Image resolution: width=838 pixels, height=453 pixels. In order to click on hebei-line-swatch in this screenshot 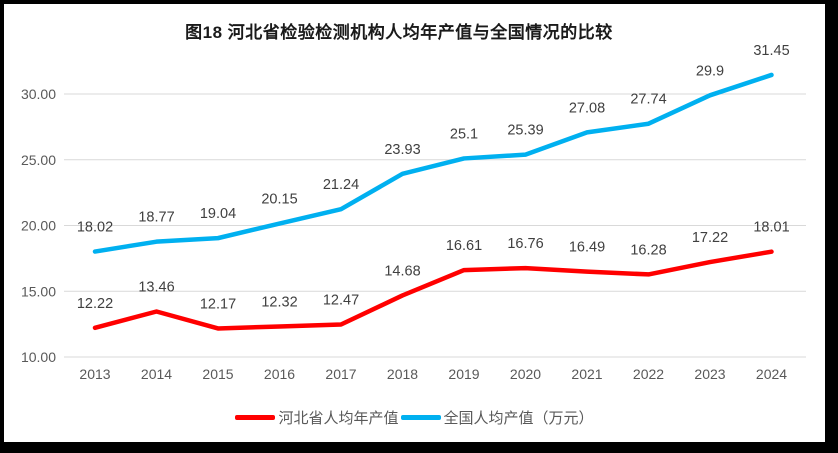, I will do `click(255, 417)`.